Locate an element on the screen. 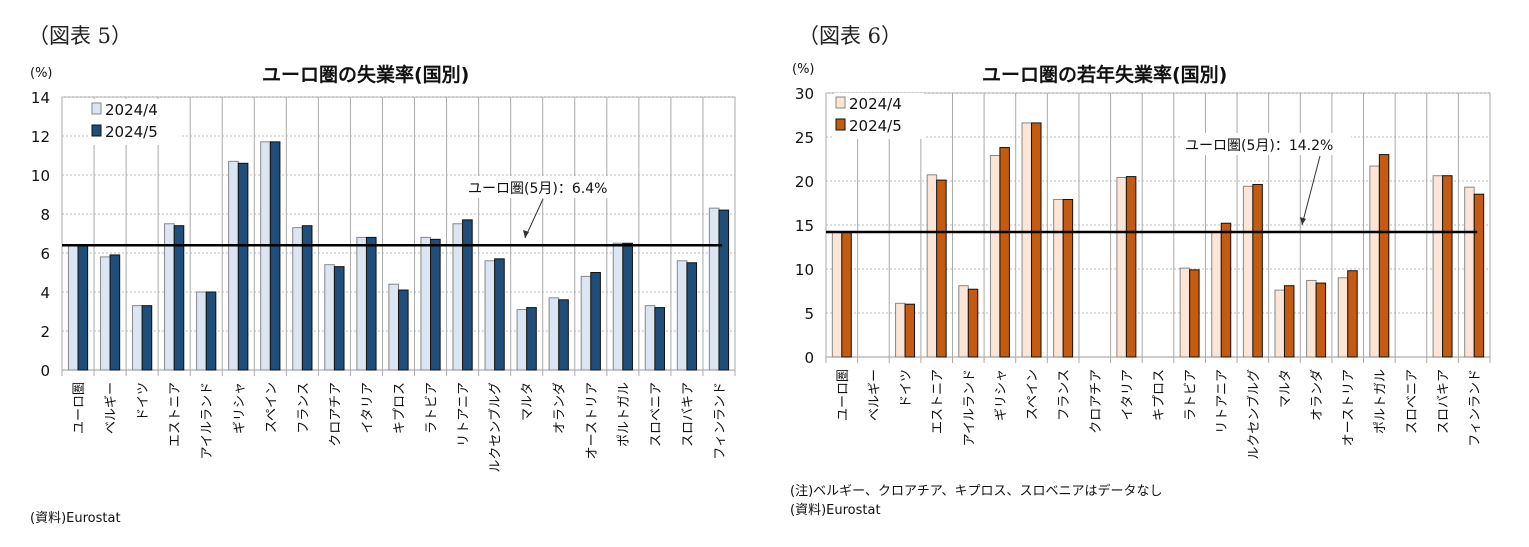 The image size is (1529, 547). x-tick-label: リトアニア is located at coordinates (1222, 401).